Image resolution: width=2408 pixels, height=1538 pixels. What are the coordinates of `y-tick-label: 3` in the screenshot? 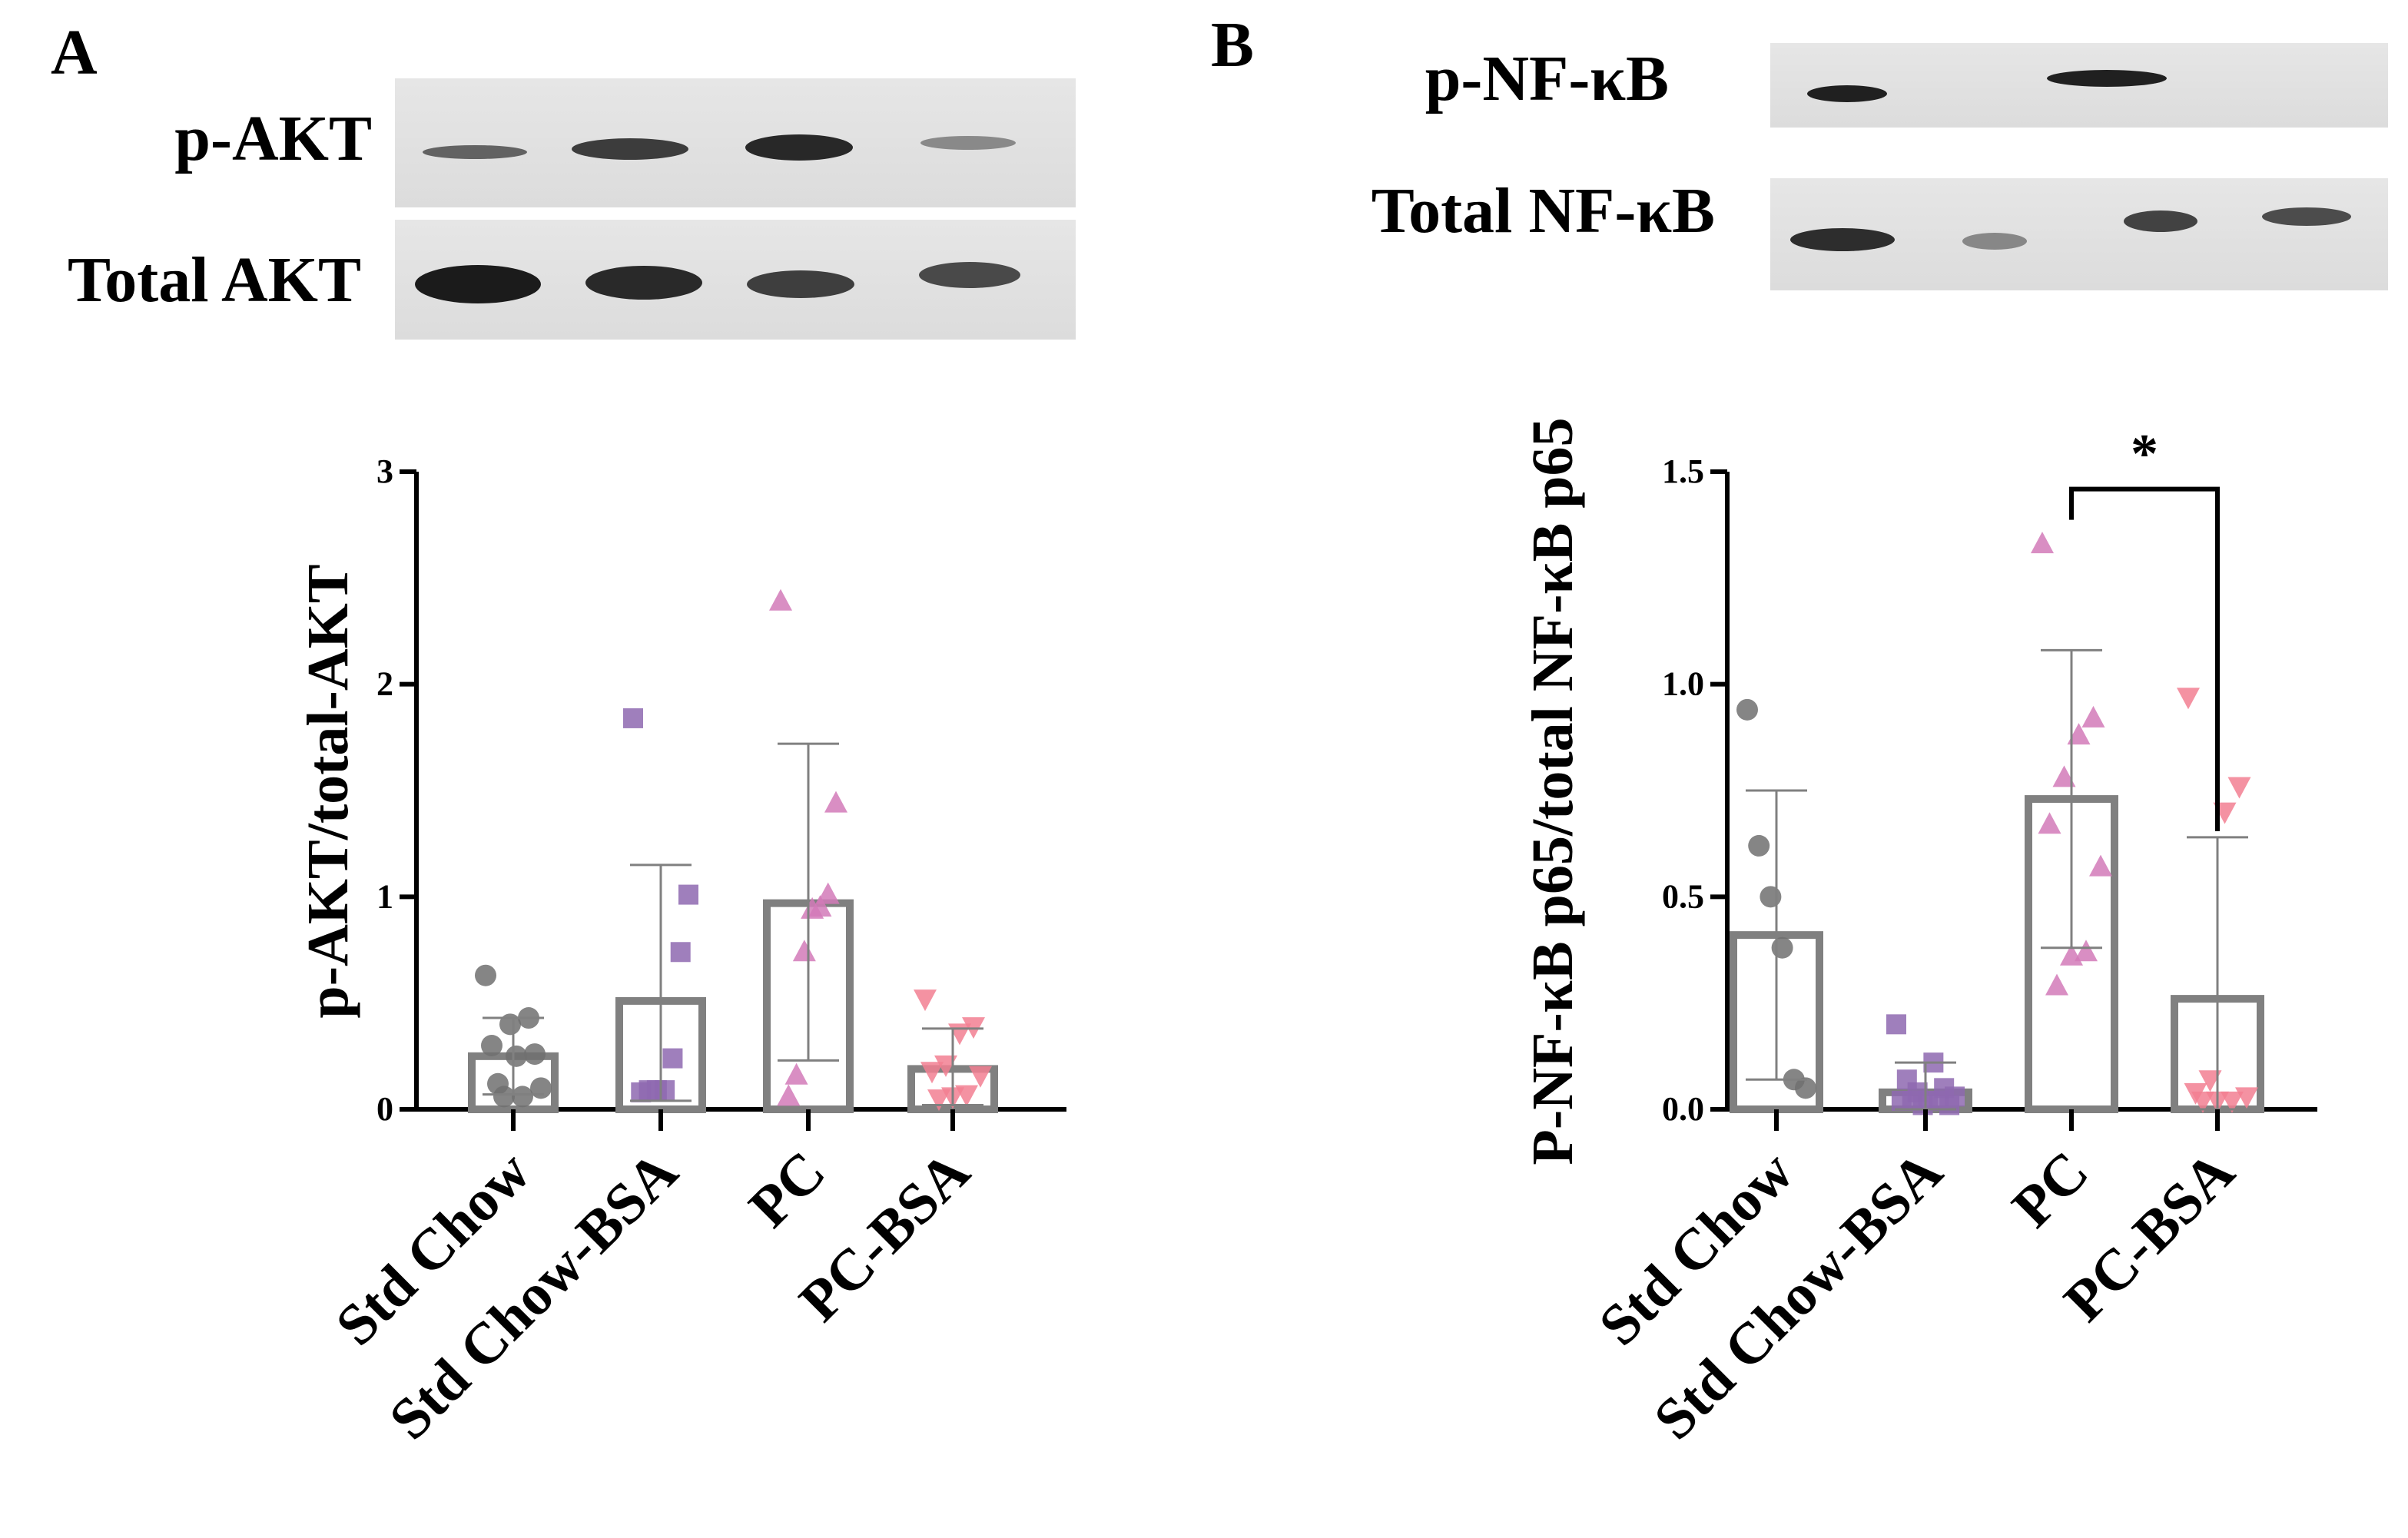 It's located at (385, 471).